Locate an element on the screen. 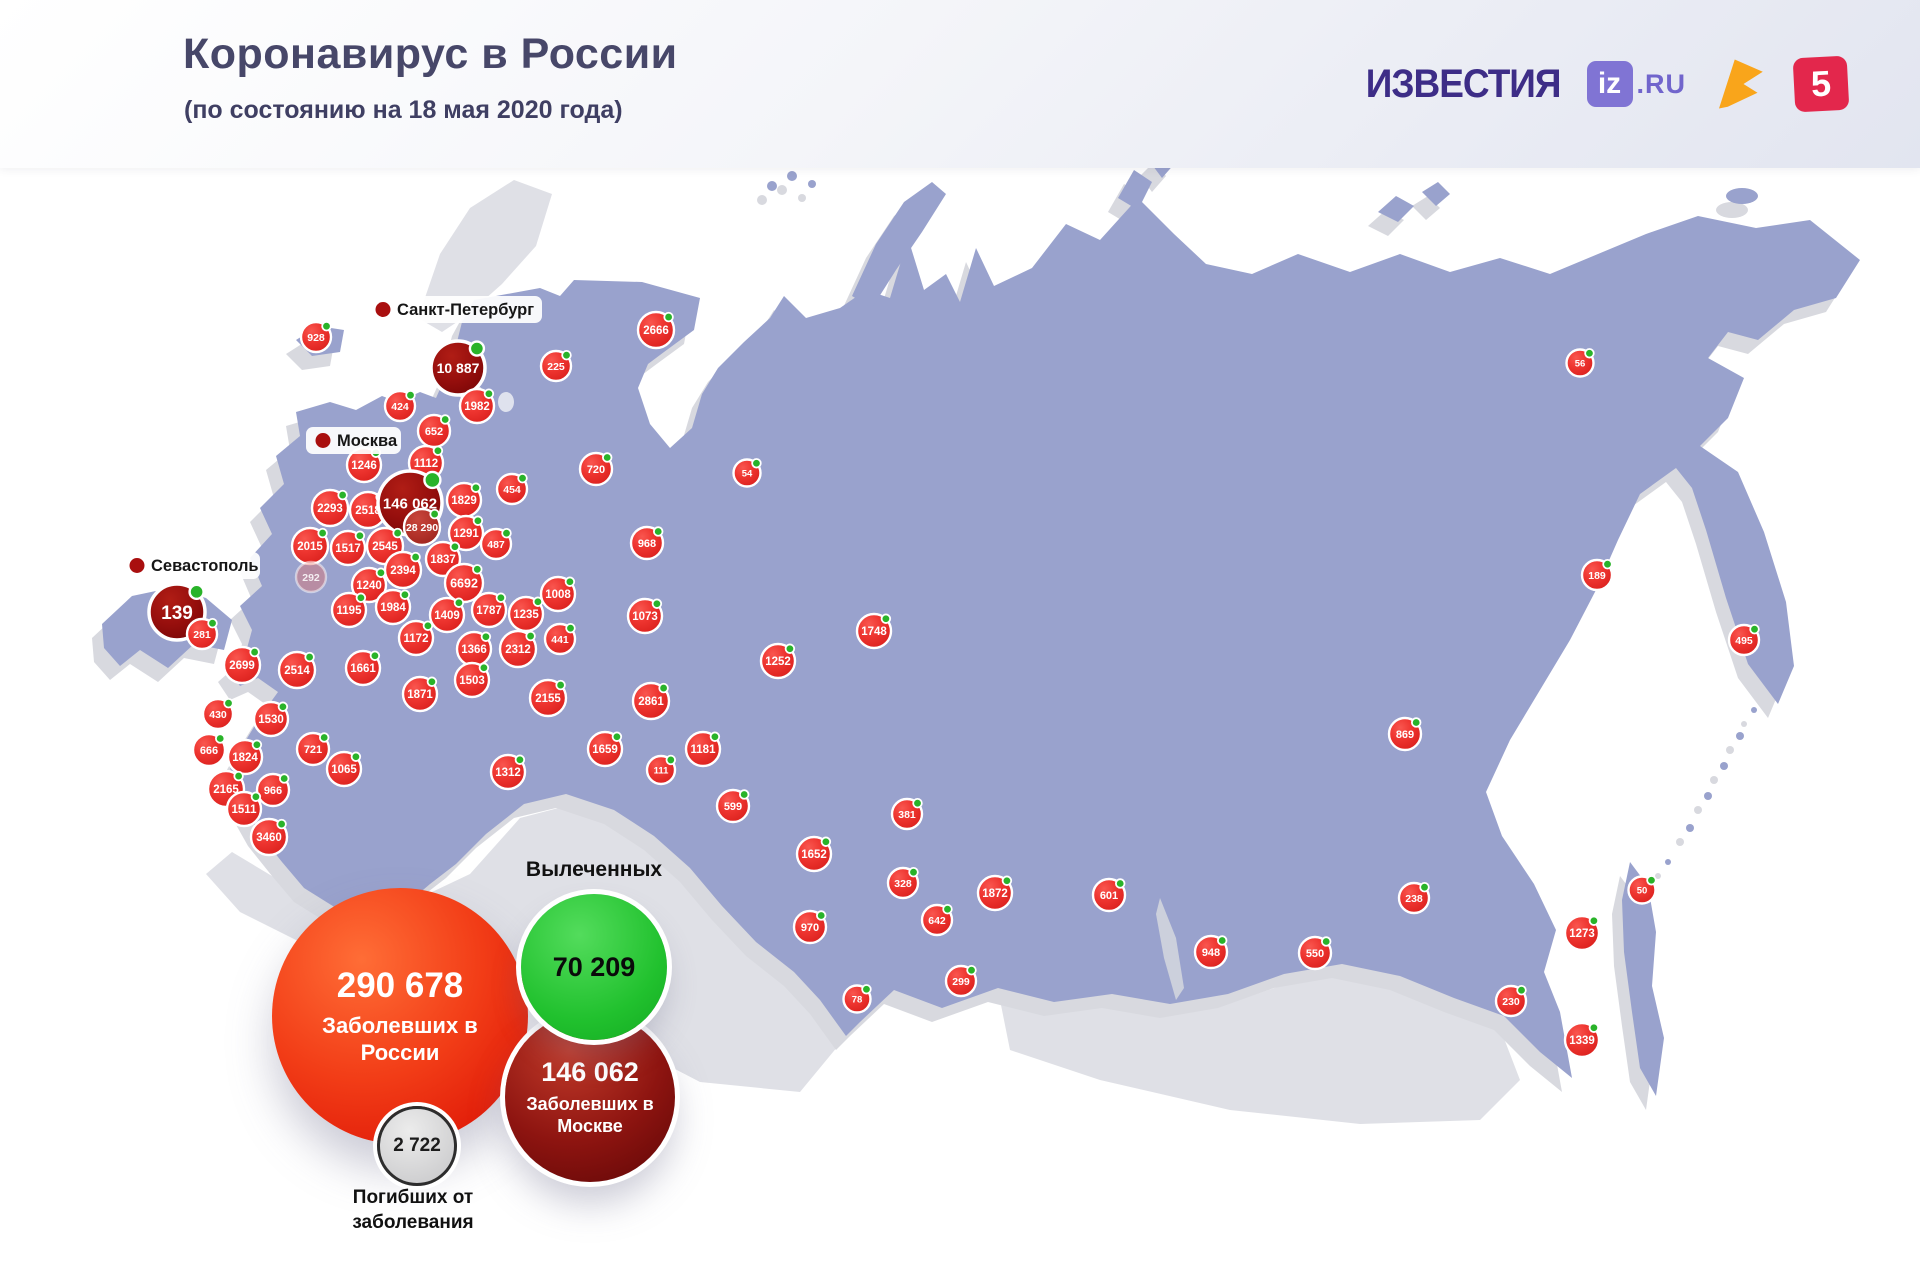  region-bubble-value: 550 is located at coordinates (1315, 954).